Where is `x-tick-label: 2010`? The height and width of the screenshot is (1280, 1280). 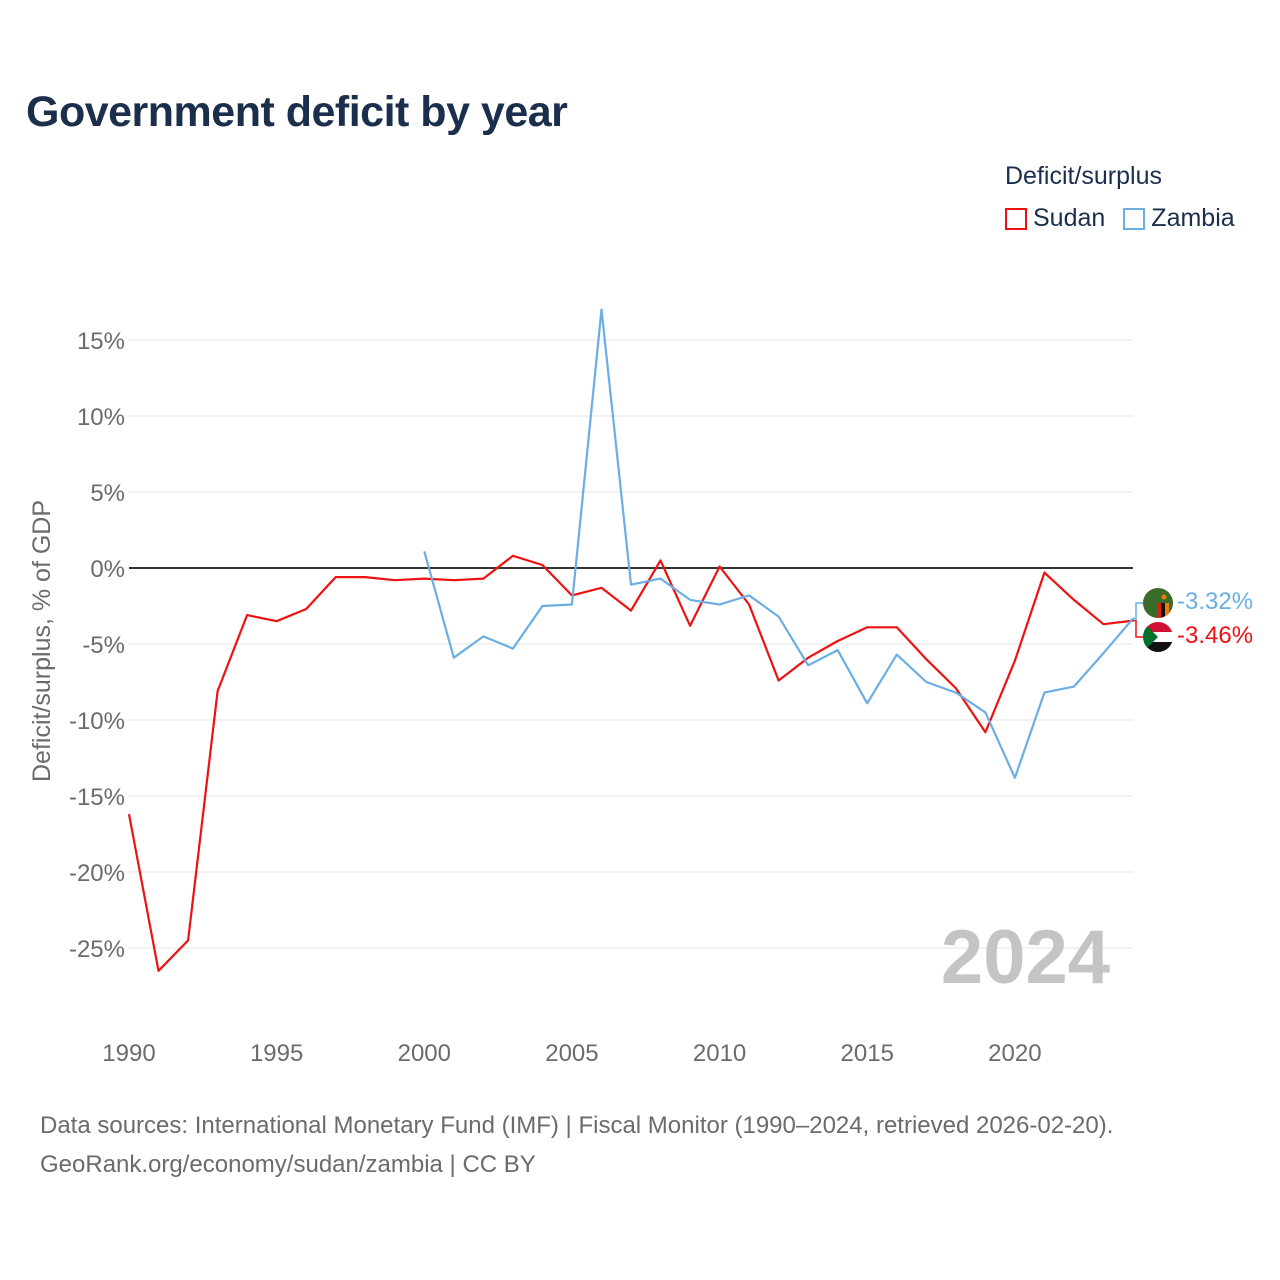 x-tick-label: 2010 is located at coordinates (719, 1053).